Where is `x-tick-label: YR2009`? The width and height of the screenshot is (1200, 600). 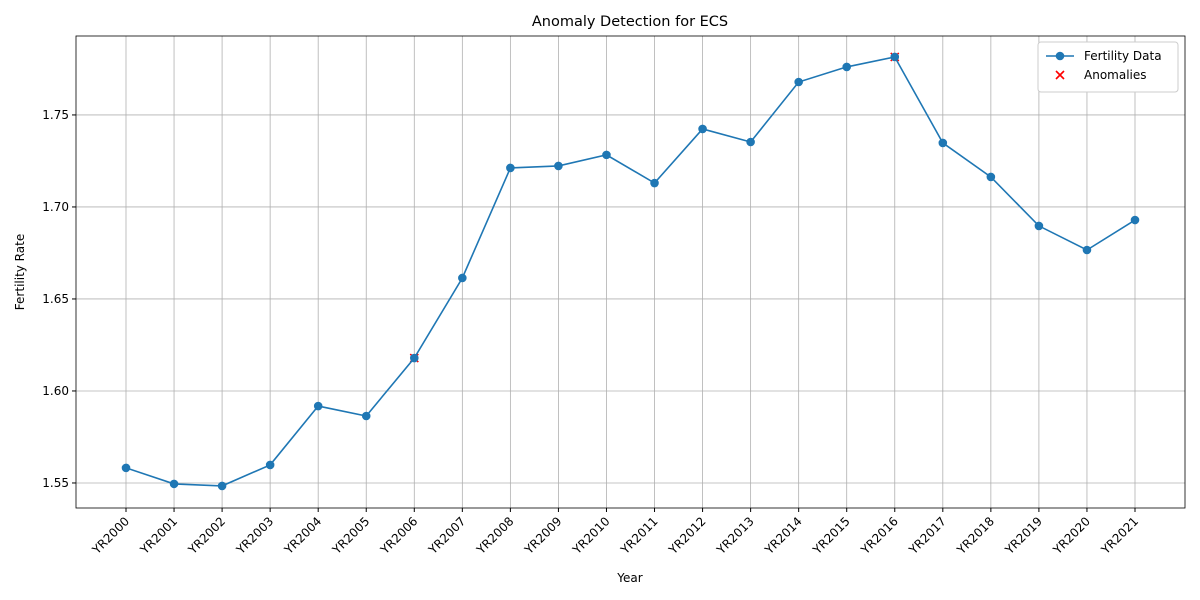
x-tick-label: YR2009 is located at coordinates (542, 535).